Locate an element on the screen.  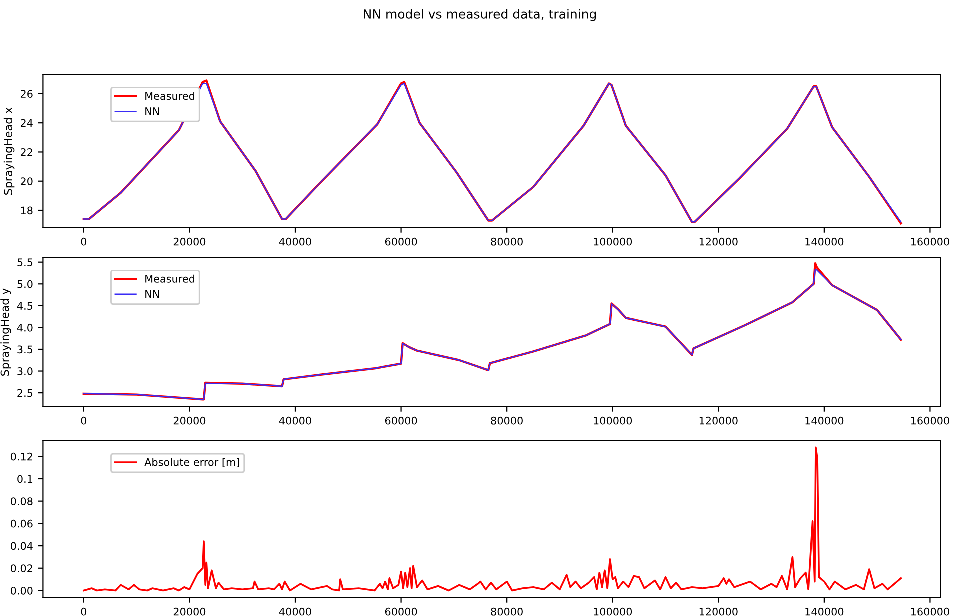
y-tick-label: 18 is located at coordinates (27, 210).